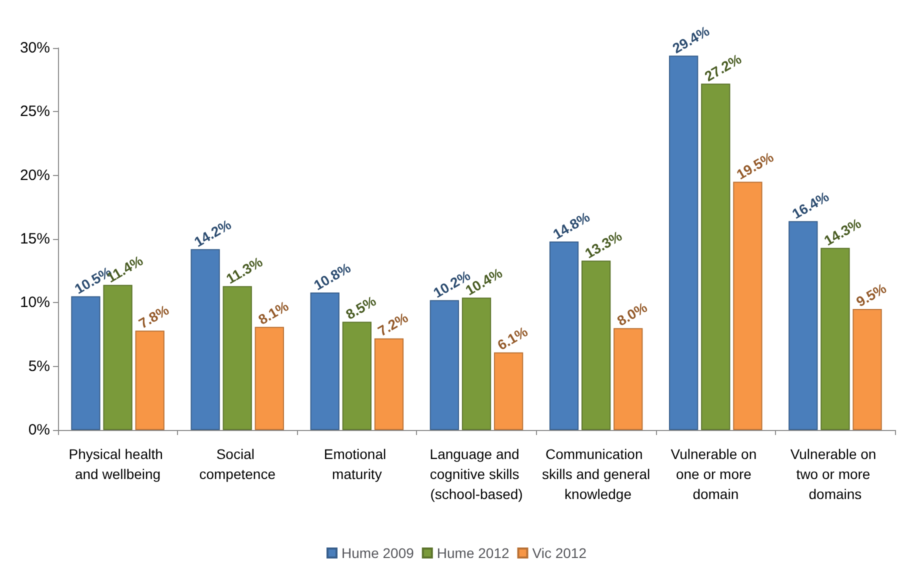 Image resolution: width=913 pixels, height=578 pixels. Describe the element at coordinates (35, 48) in the screenshot. I see `y-tick-label: 30%` at that location.